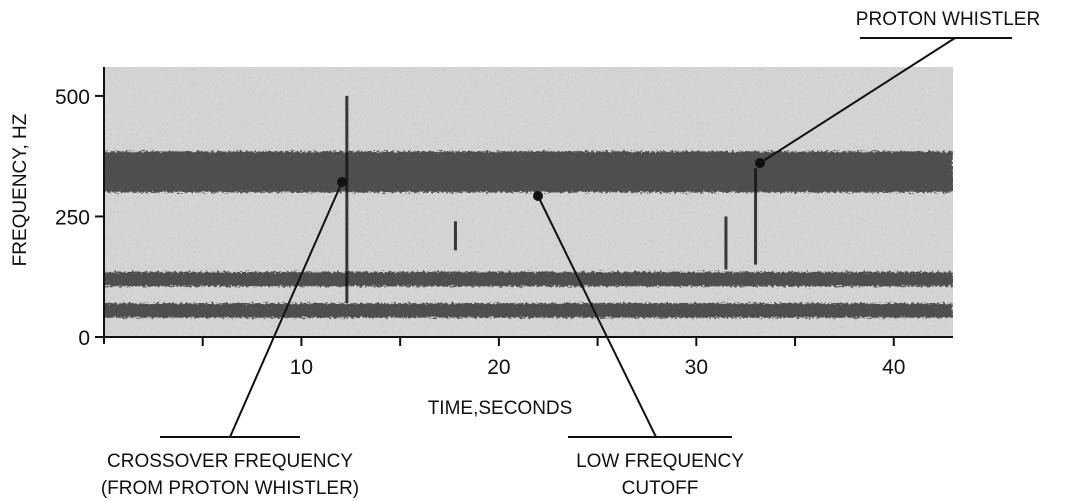 This screenshot has width=1083, height=501. Describe the element at coordinates (72, 97) in the screenshot. I see `y-tick-label: 500` at that location.